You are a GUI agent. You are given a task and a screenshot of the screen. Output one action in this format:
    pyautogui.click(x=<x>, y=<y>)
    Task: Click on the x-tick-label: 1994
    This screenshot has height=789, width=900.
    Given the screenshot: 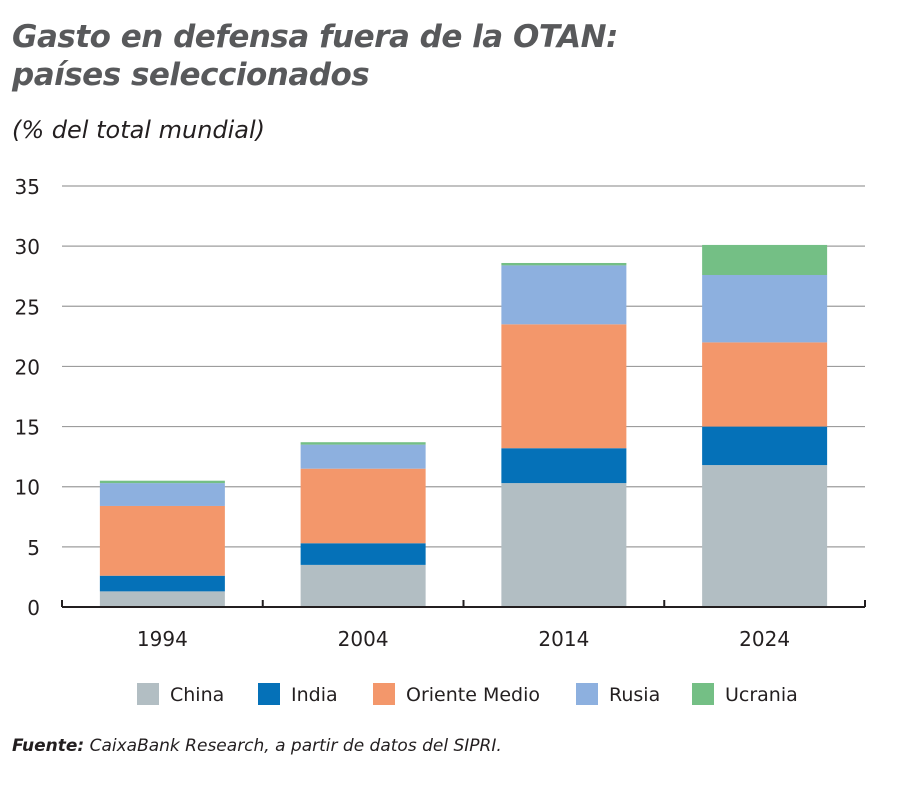 What is the action you would take?
    pyautogui.click(x=162, y=639)
    